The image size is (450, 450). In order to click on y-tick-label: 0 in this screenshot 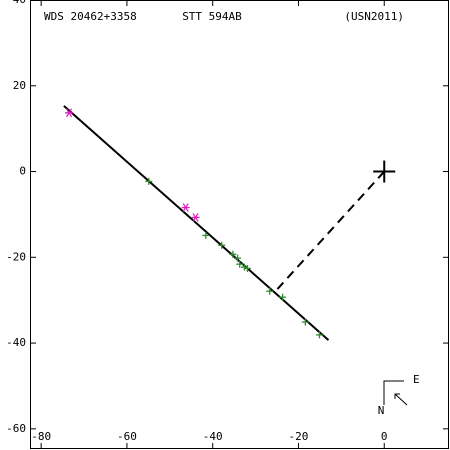, I will do `click(22, 171)`.